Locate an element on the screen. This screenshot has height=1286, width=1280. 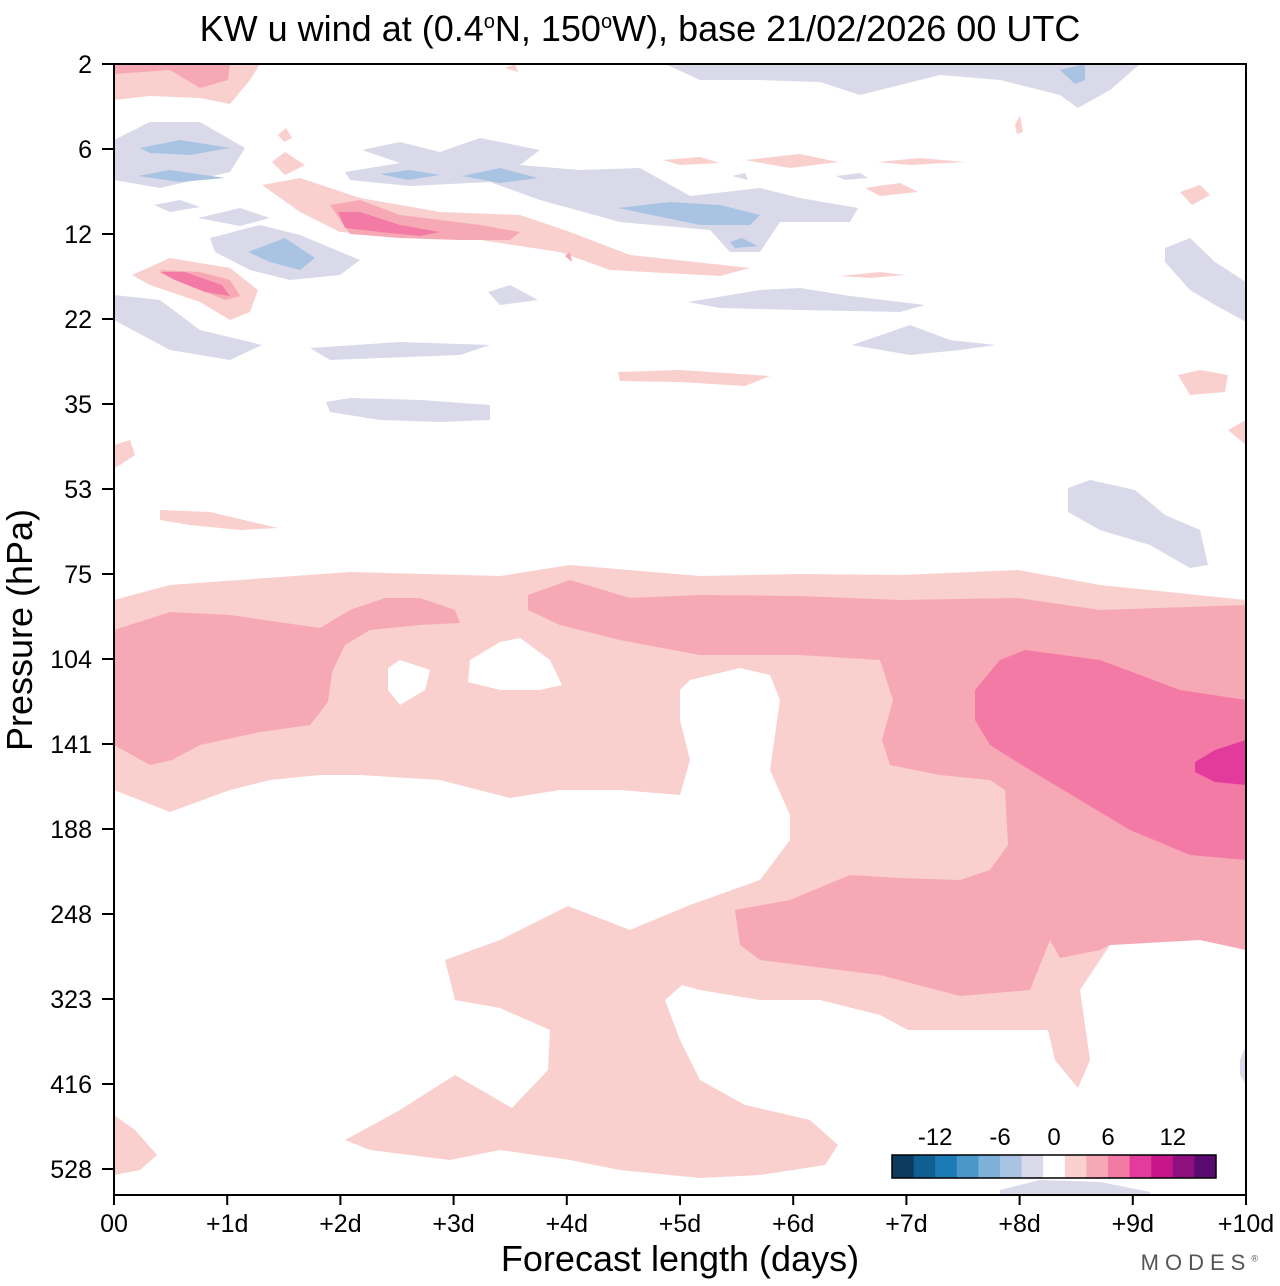
x-axis: 00 +1d +2d +3d +4d +5d +6d +7d +8d +9d +10d is located at coordinates (687, 1216).